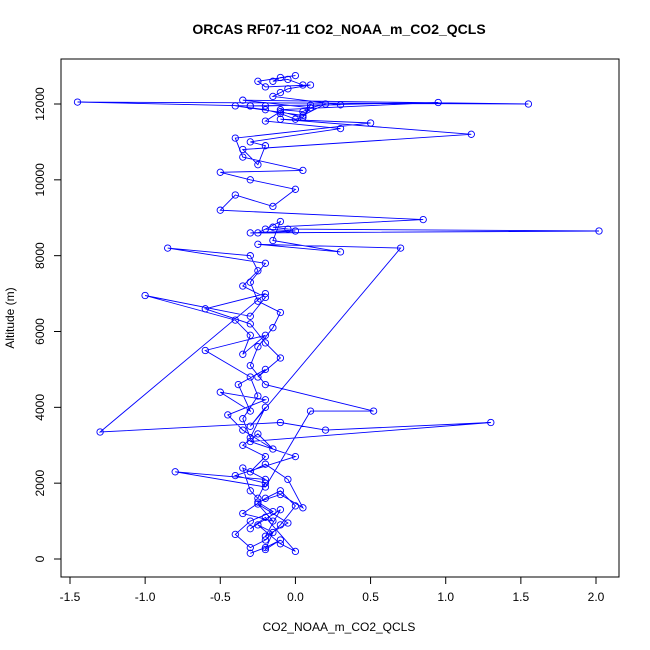  Describe the element at coordinates (40, 558) in the screenshot. I see `y-tick-label: 0` at that location.